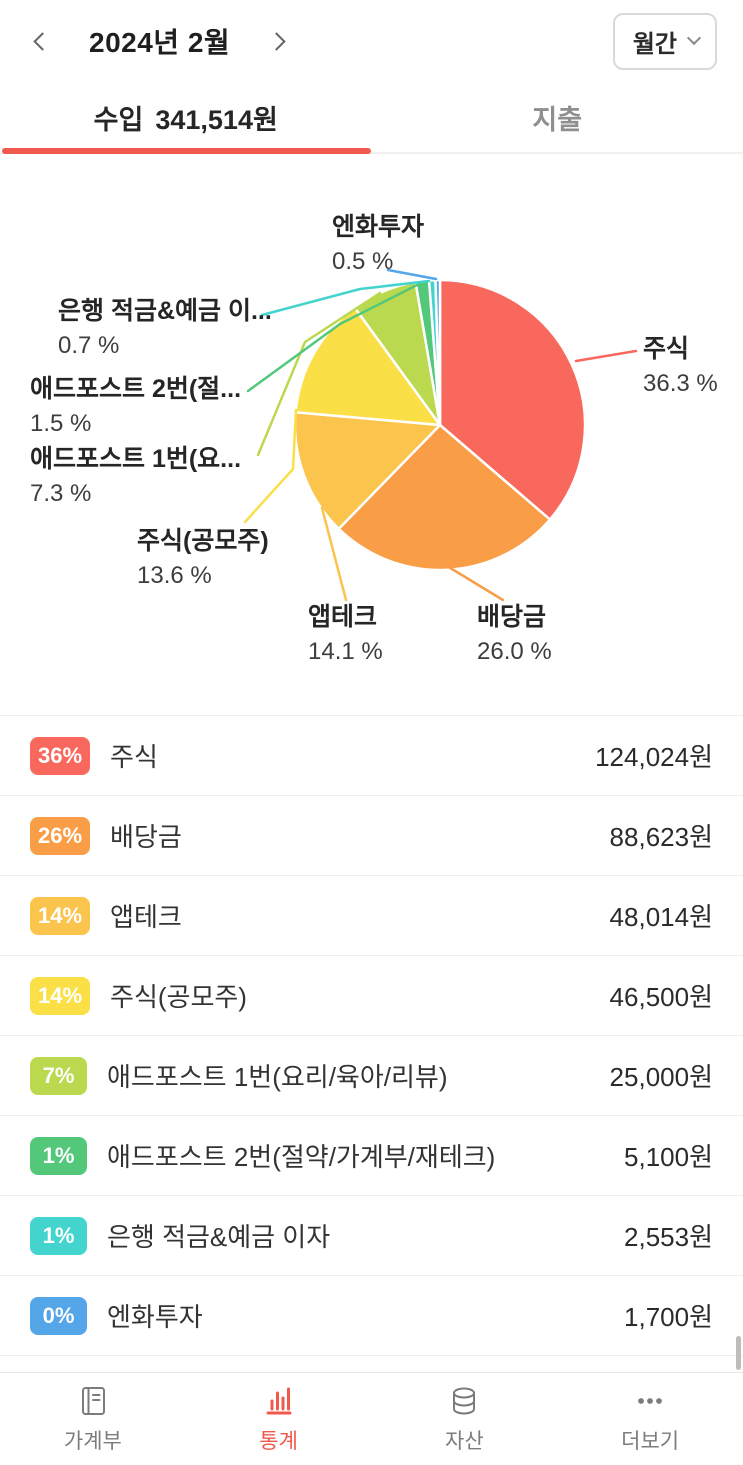  I want to click on category-row: 14% 앱테크 48,014원, so click(371, 916).